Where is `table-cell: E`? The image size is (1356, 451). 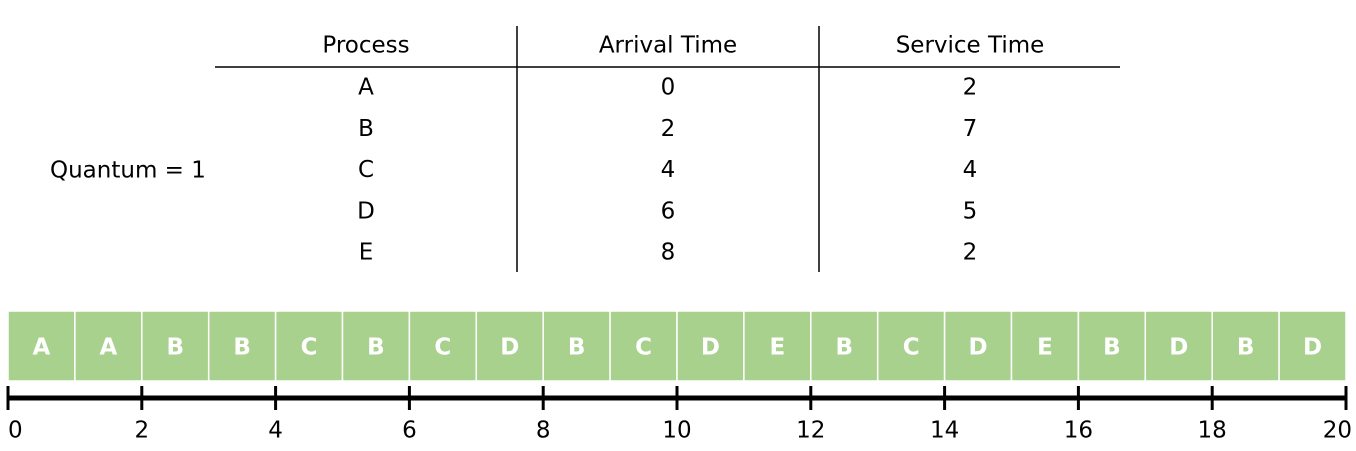
table-cell: E is located at coordinates (366, 253).